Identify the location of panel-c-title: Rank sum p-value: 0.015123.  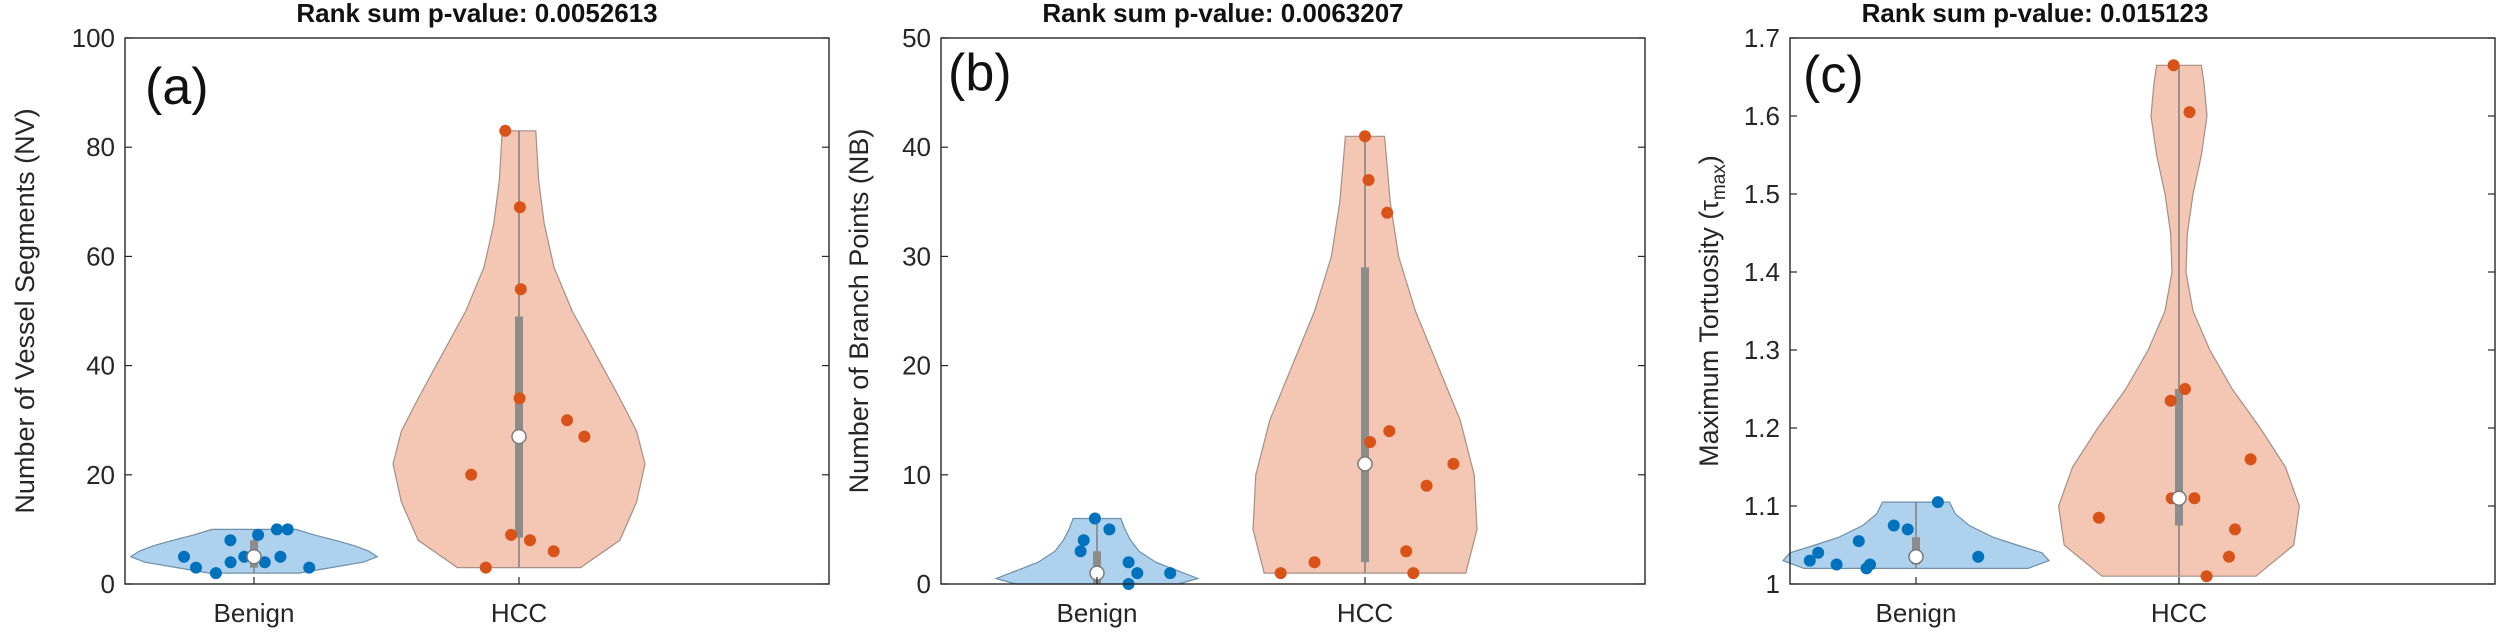
(2035, 14).